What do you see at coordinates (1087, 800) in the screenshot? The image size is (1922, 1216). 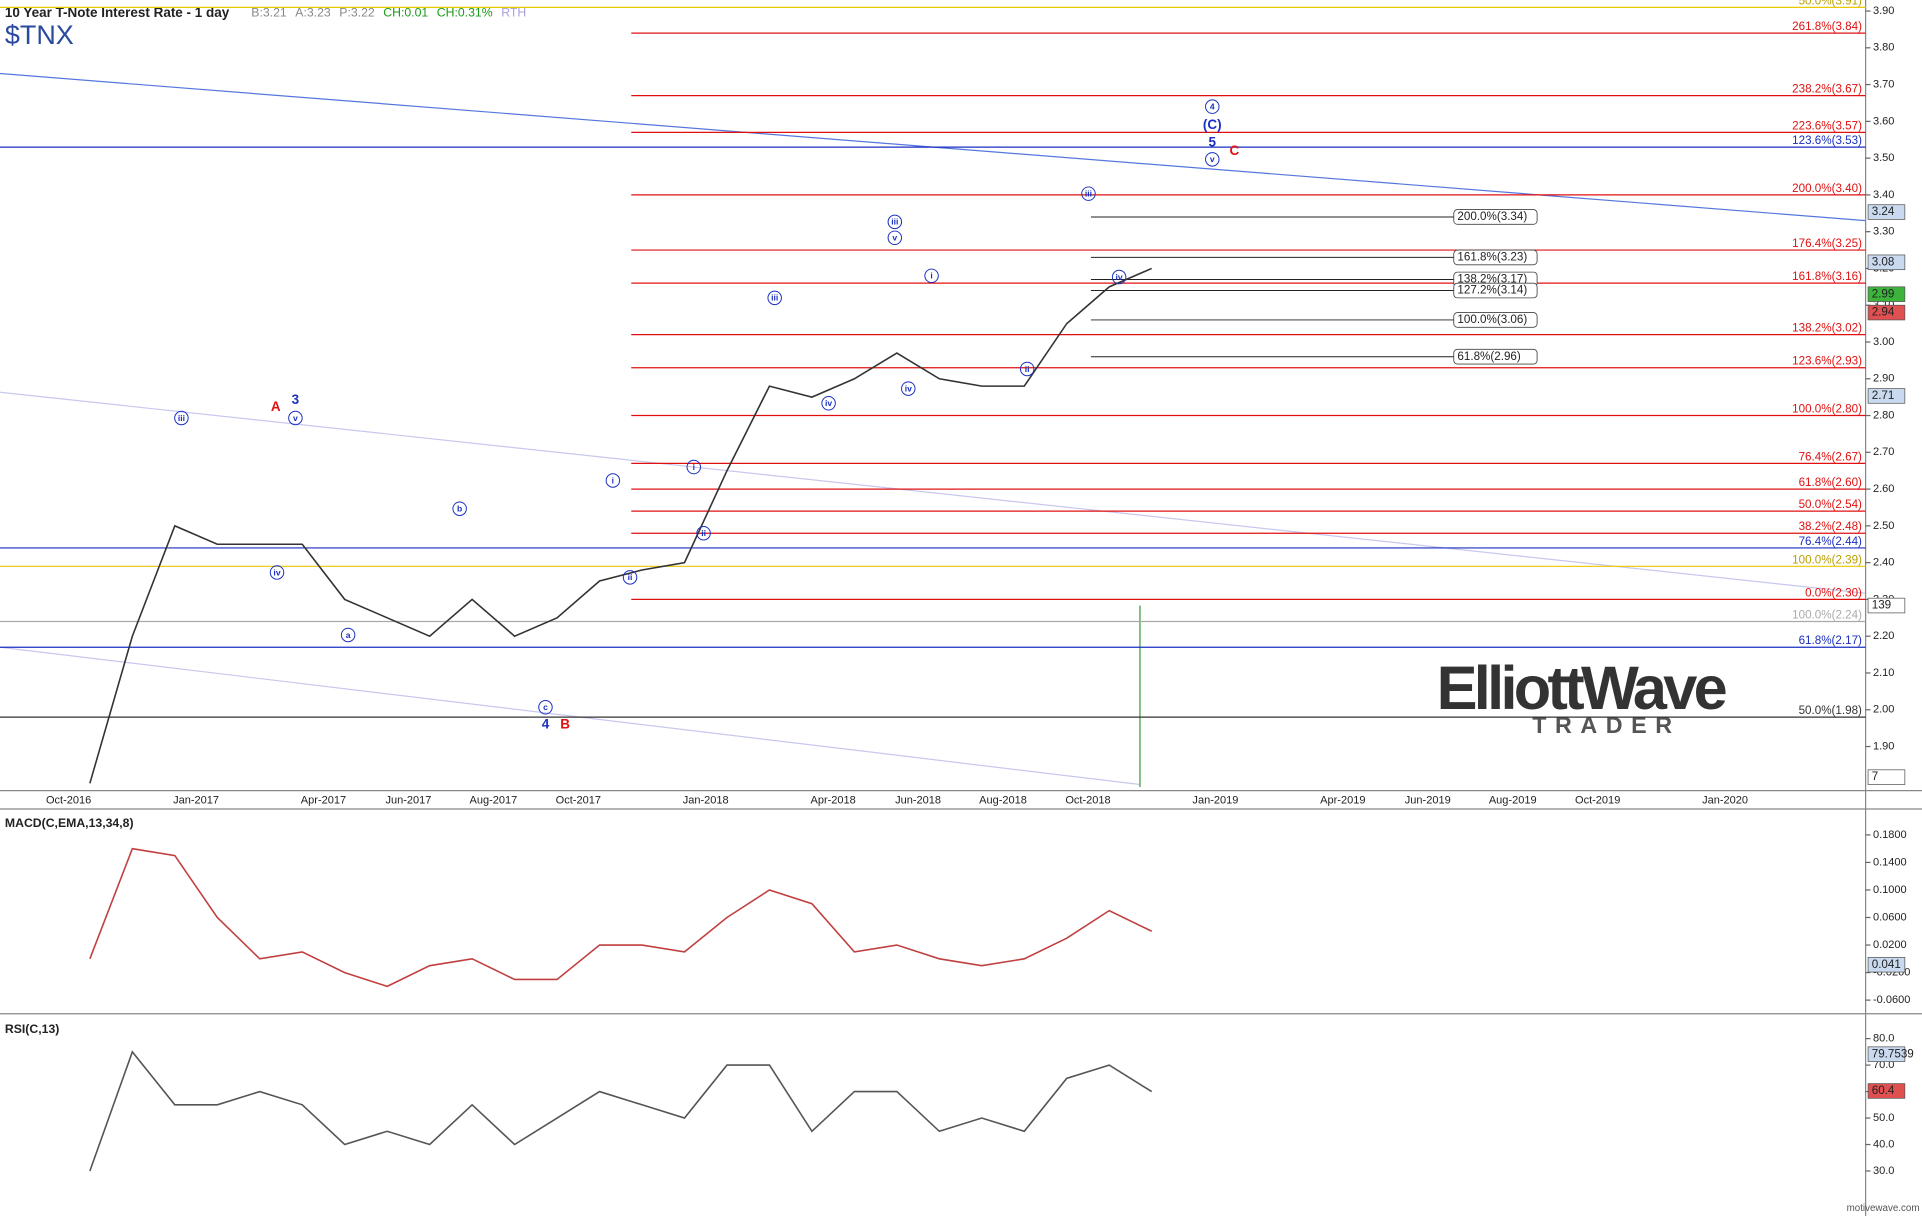 I see `x-tick-label: Oct-2018` at bounding box center [1087, 800].